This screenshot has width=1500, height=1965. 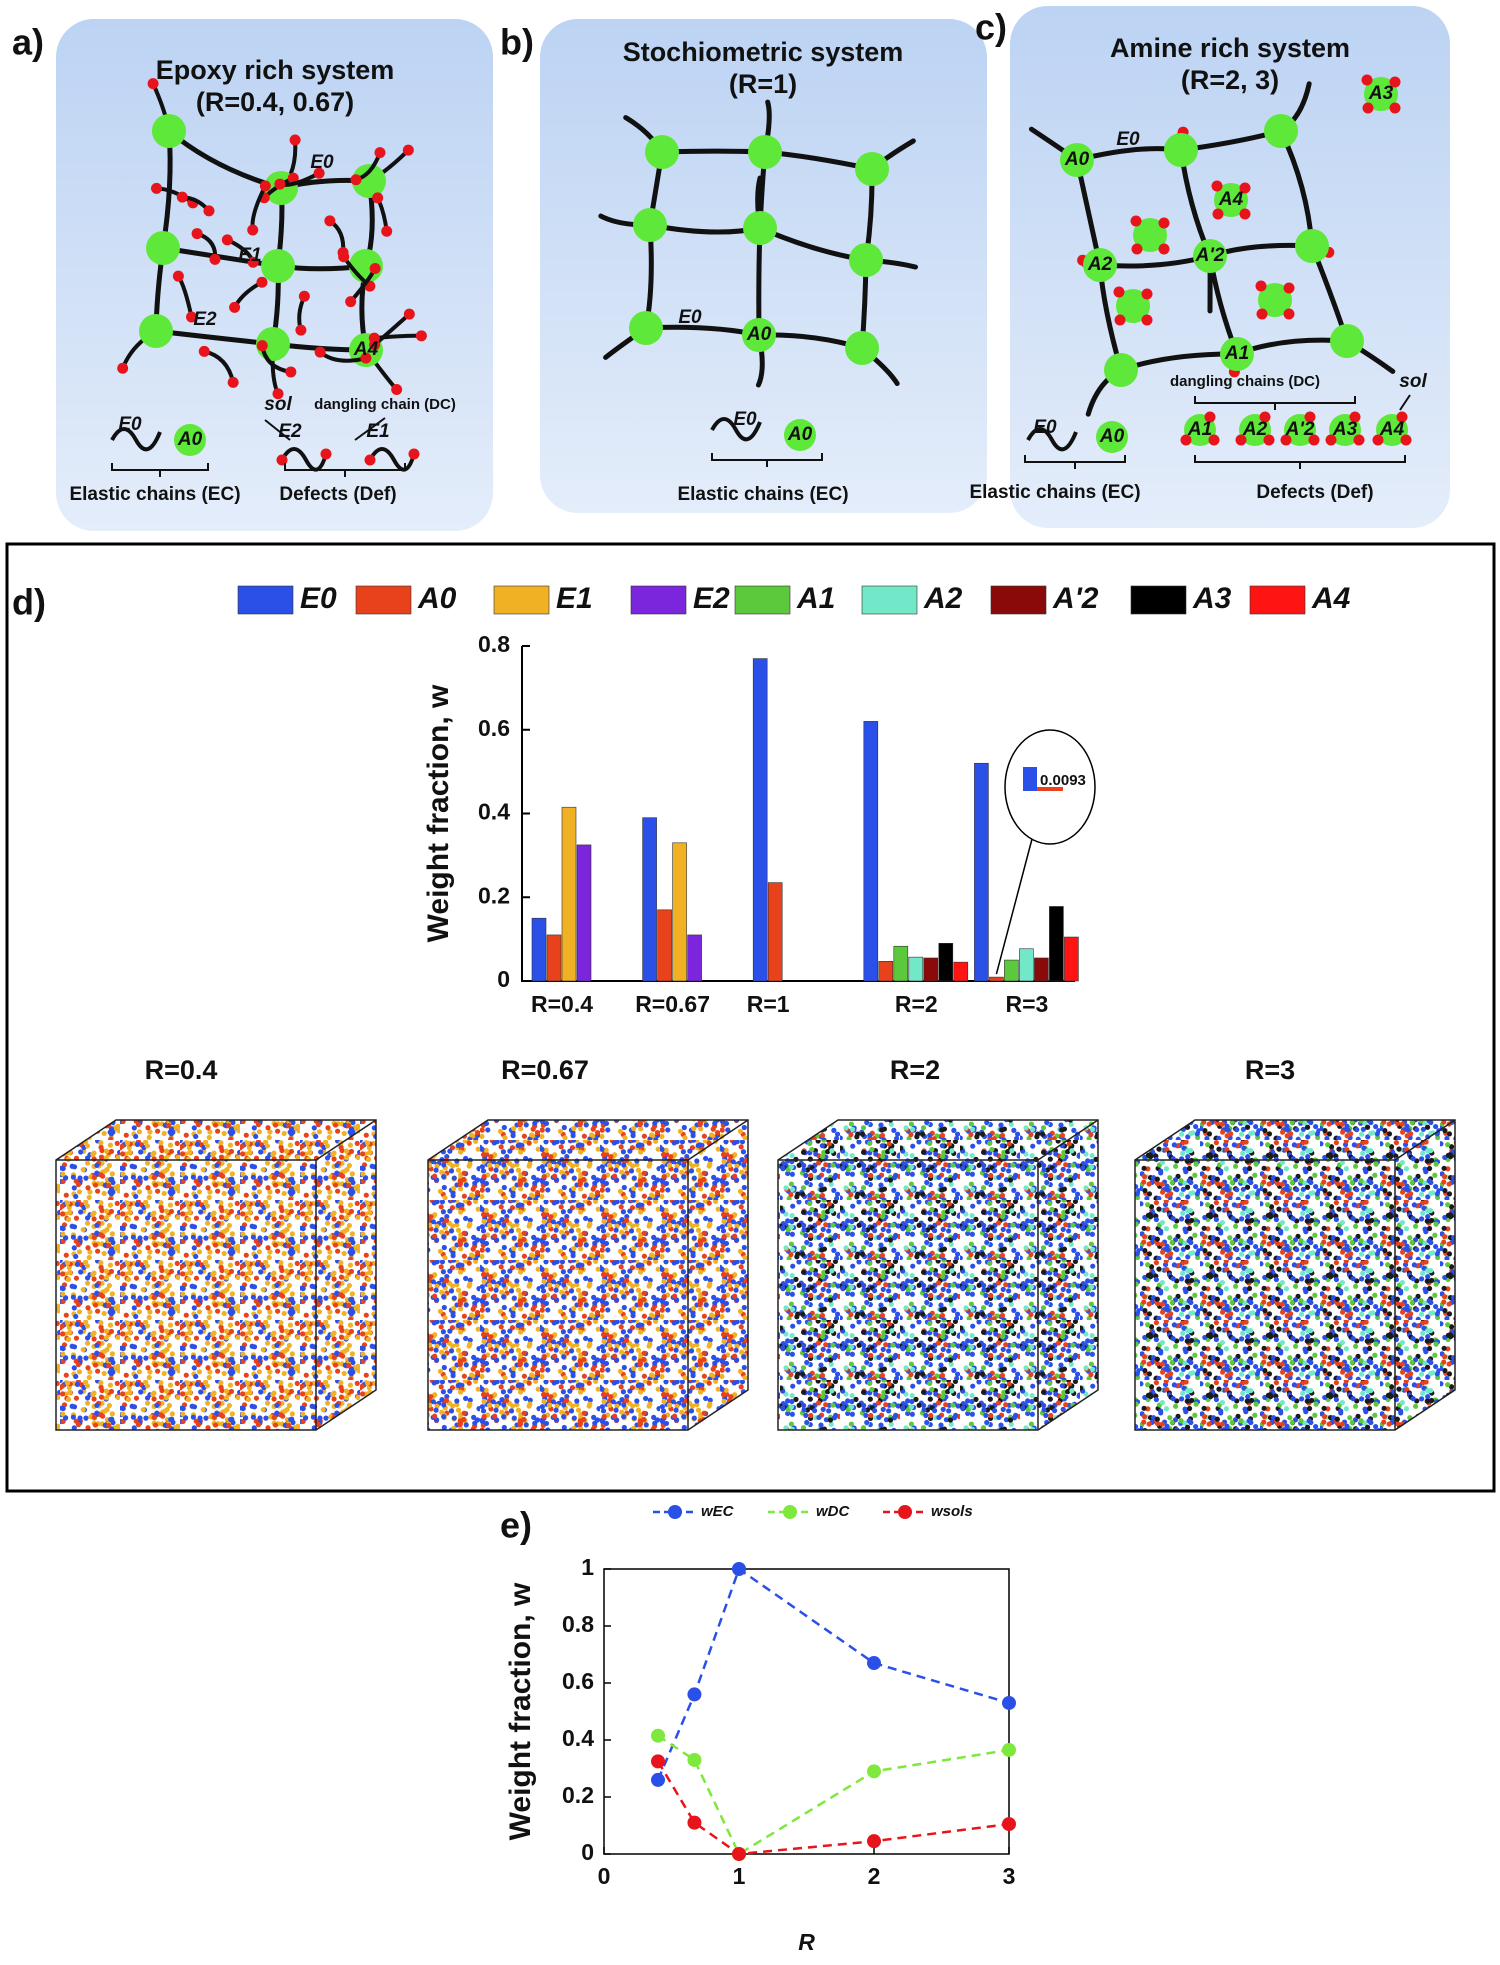 What do you see at coordinates (739, 1876) in the screenshot?
I see `x-tick-label: 1` at bounding box center [739, 1876].